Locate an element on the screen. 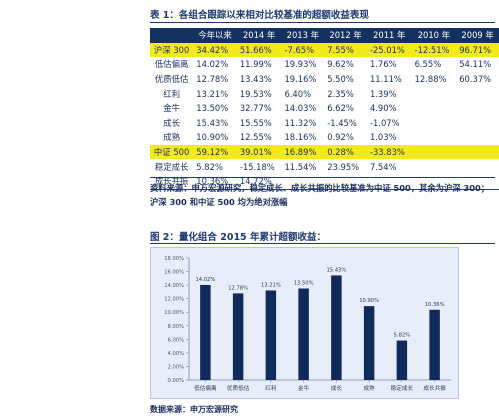  bar-value-label: 12.78% is located at coordinates (238, 288).